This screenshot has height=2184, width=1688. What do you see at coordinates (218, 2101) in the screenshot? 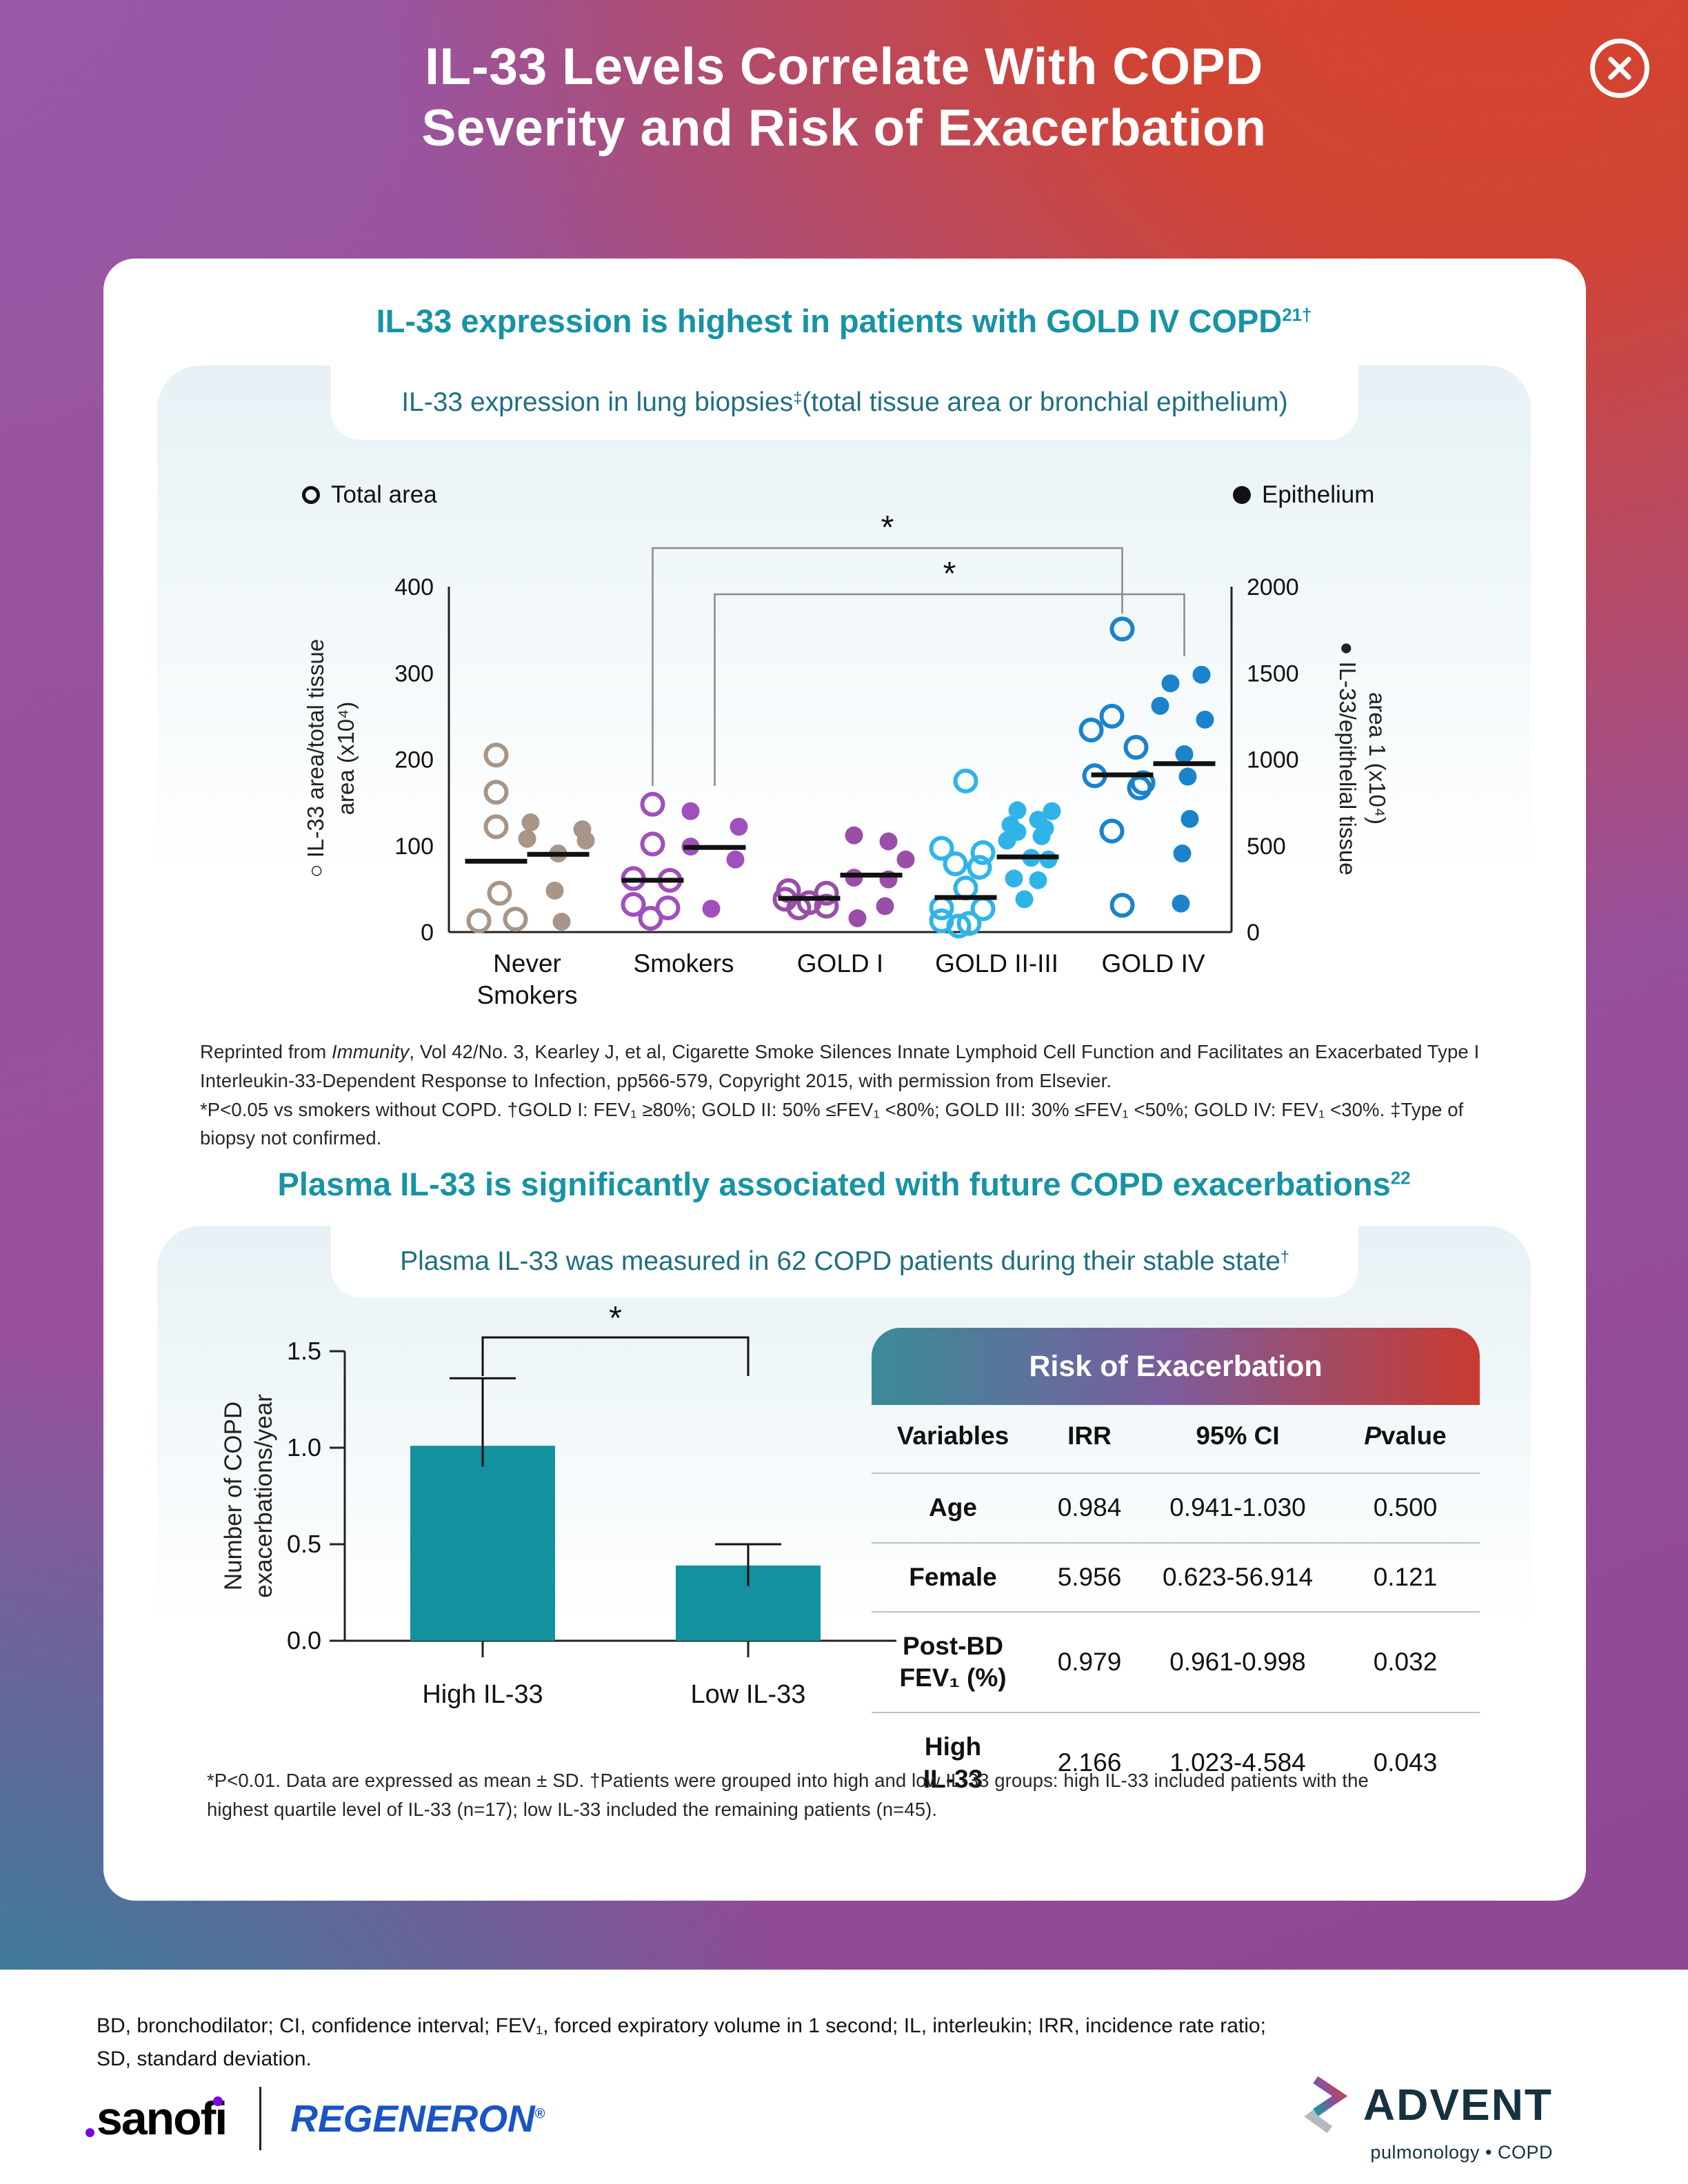
I see `sanofi-i-dot-icon` at bounding box center [218, 2101].